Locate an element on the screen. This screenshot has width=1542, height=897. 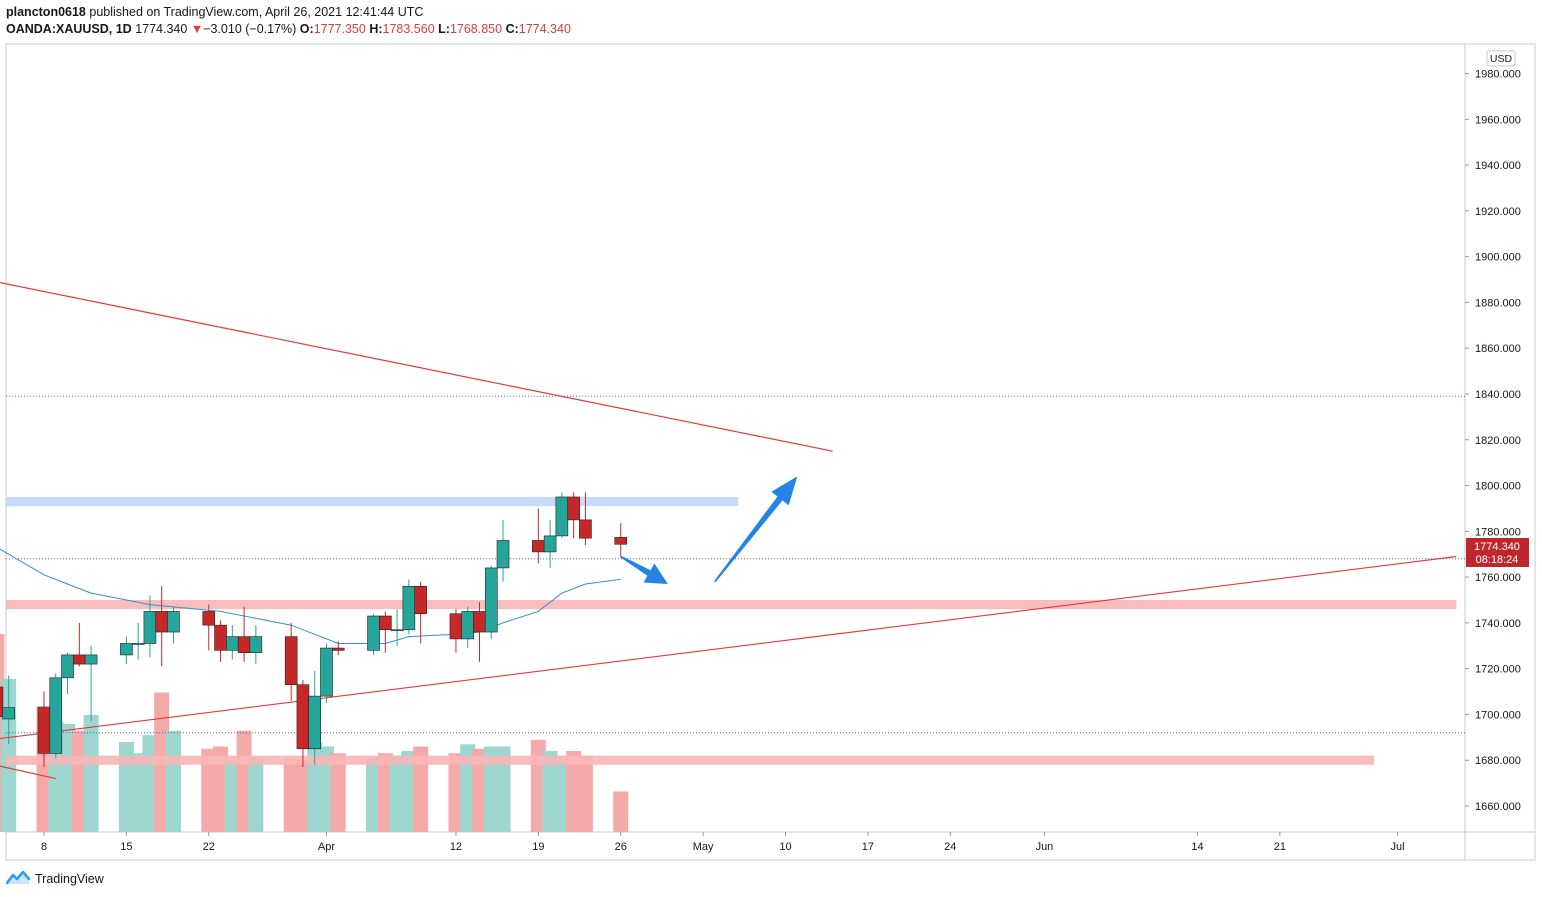
down-arrow-icon: ▼ is located at coordinates (197, 29).